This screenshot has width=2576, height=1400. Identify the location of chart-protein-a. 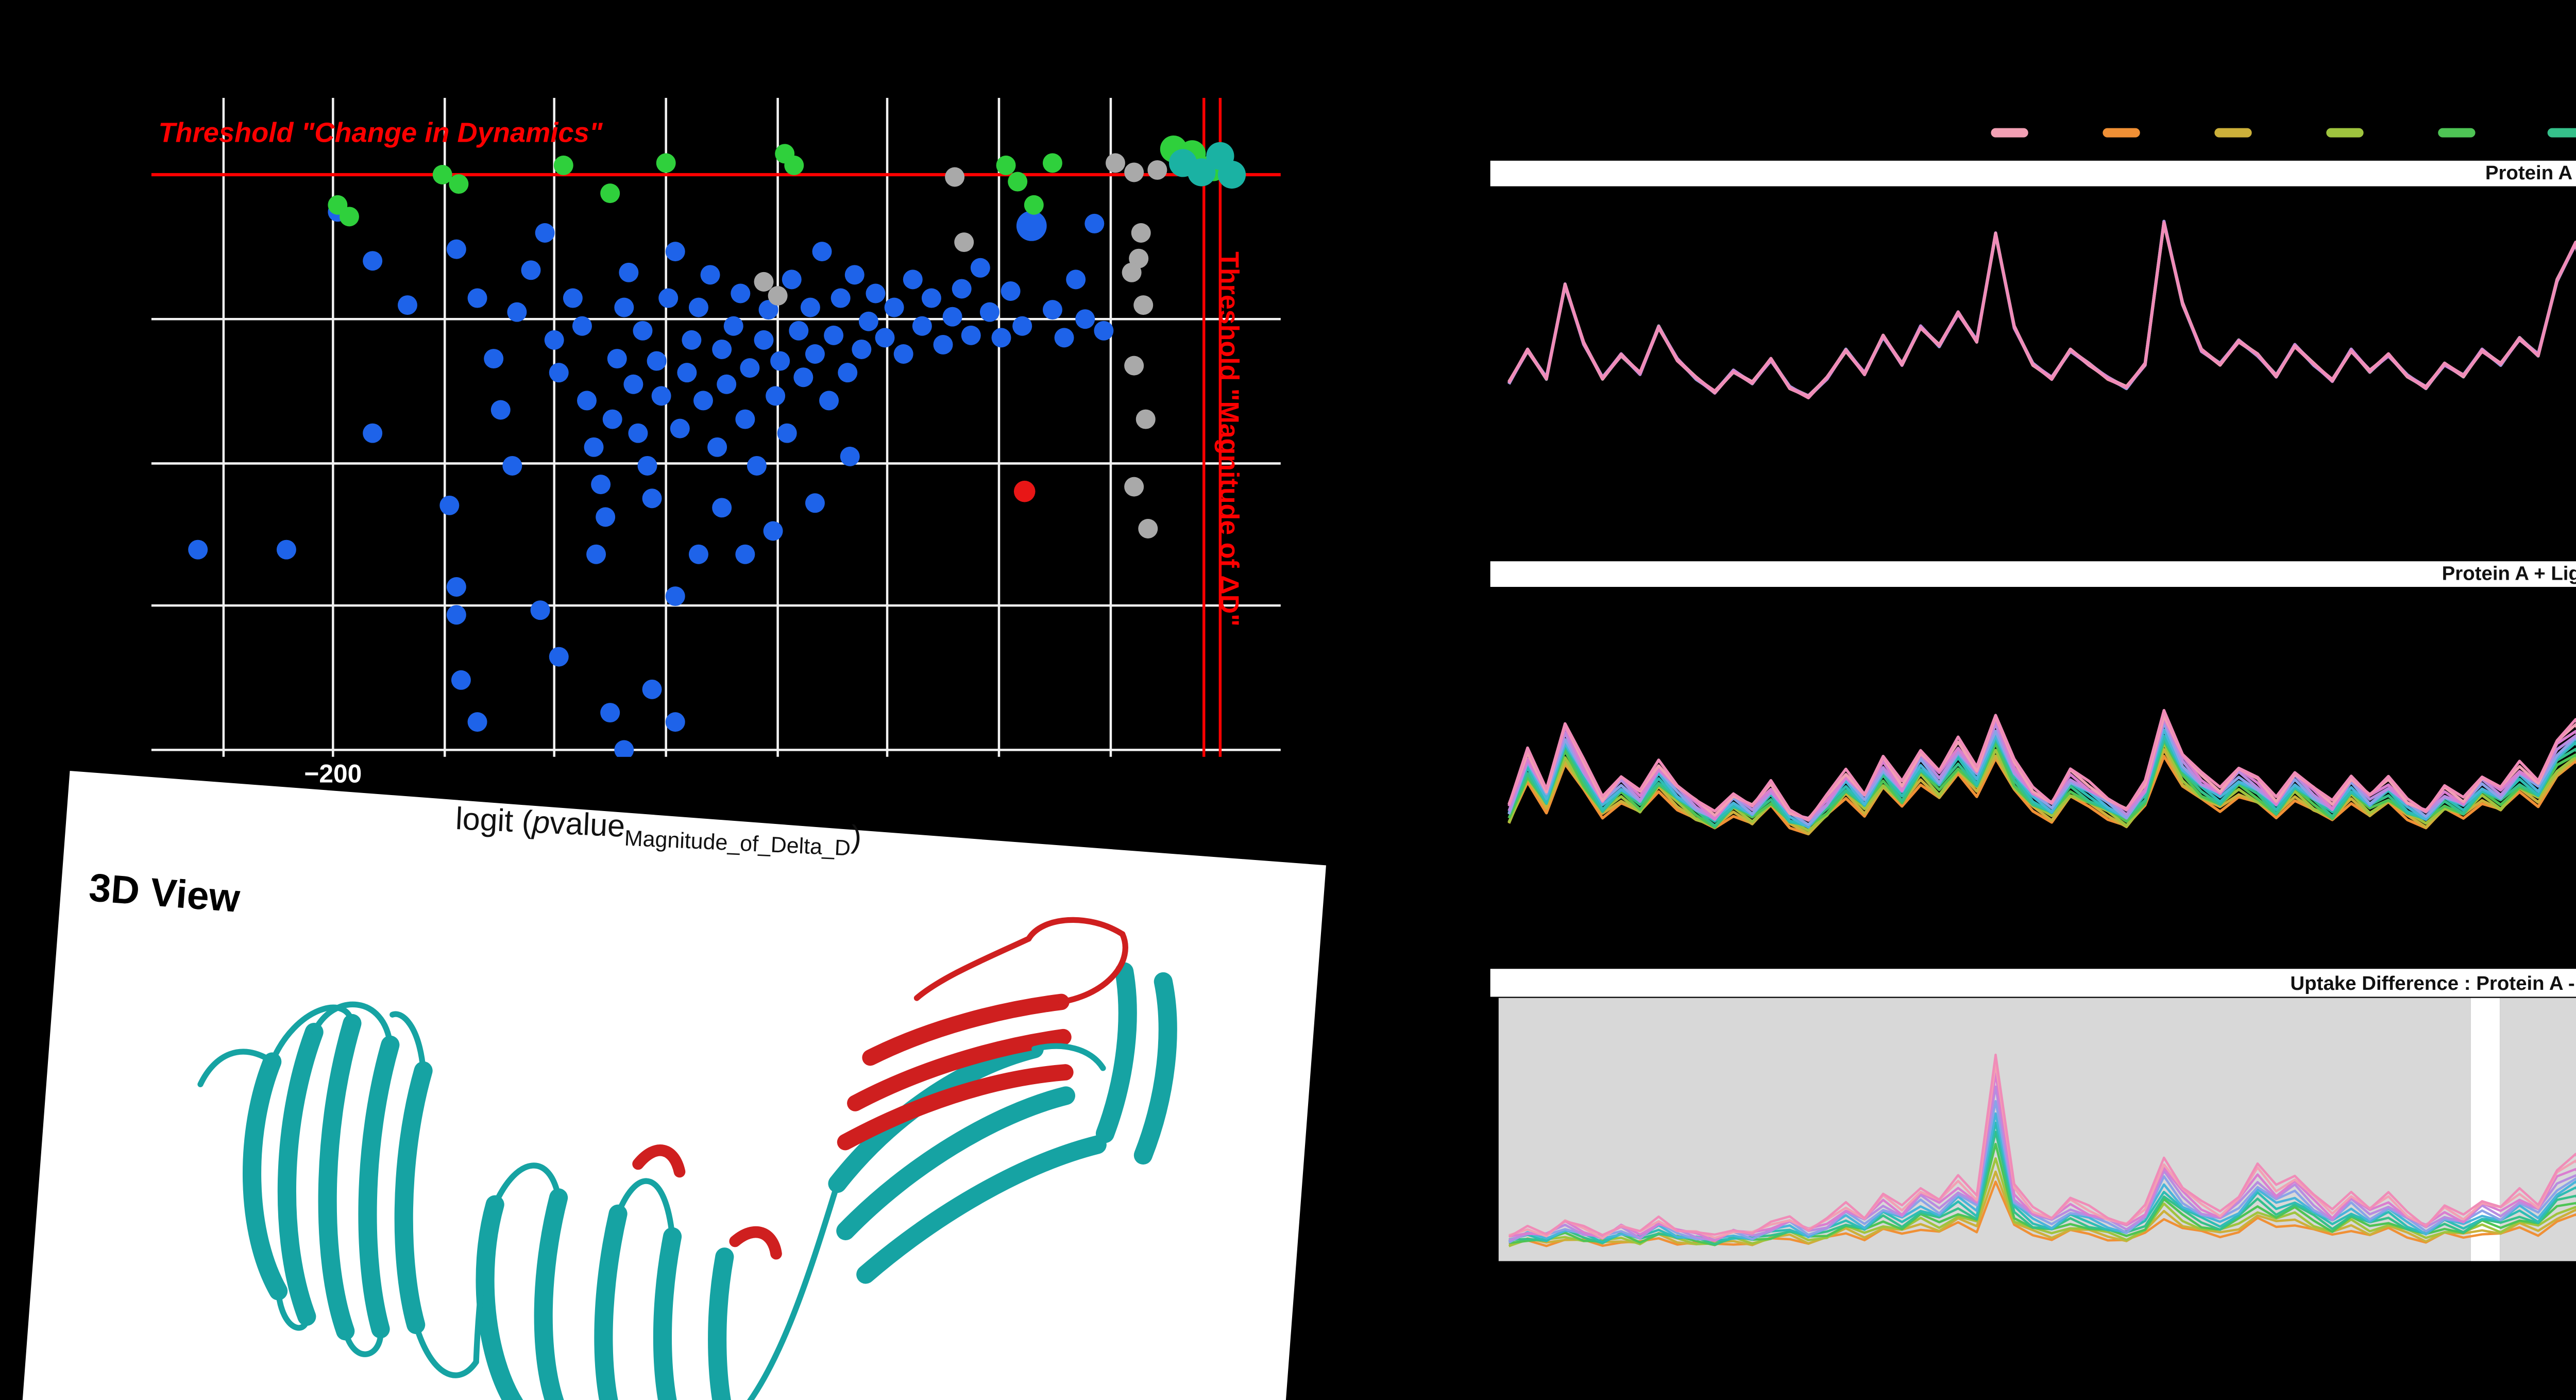
(2033, 368).